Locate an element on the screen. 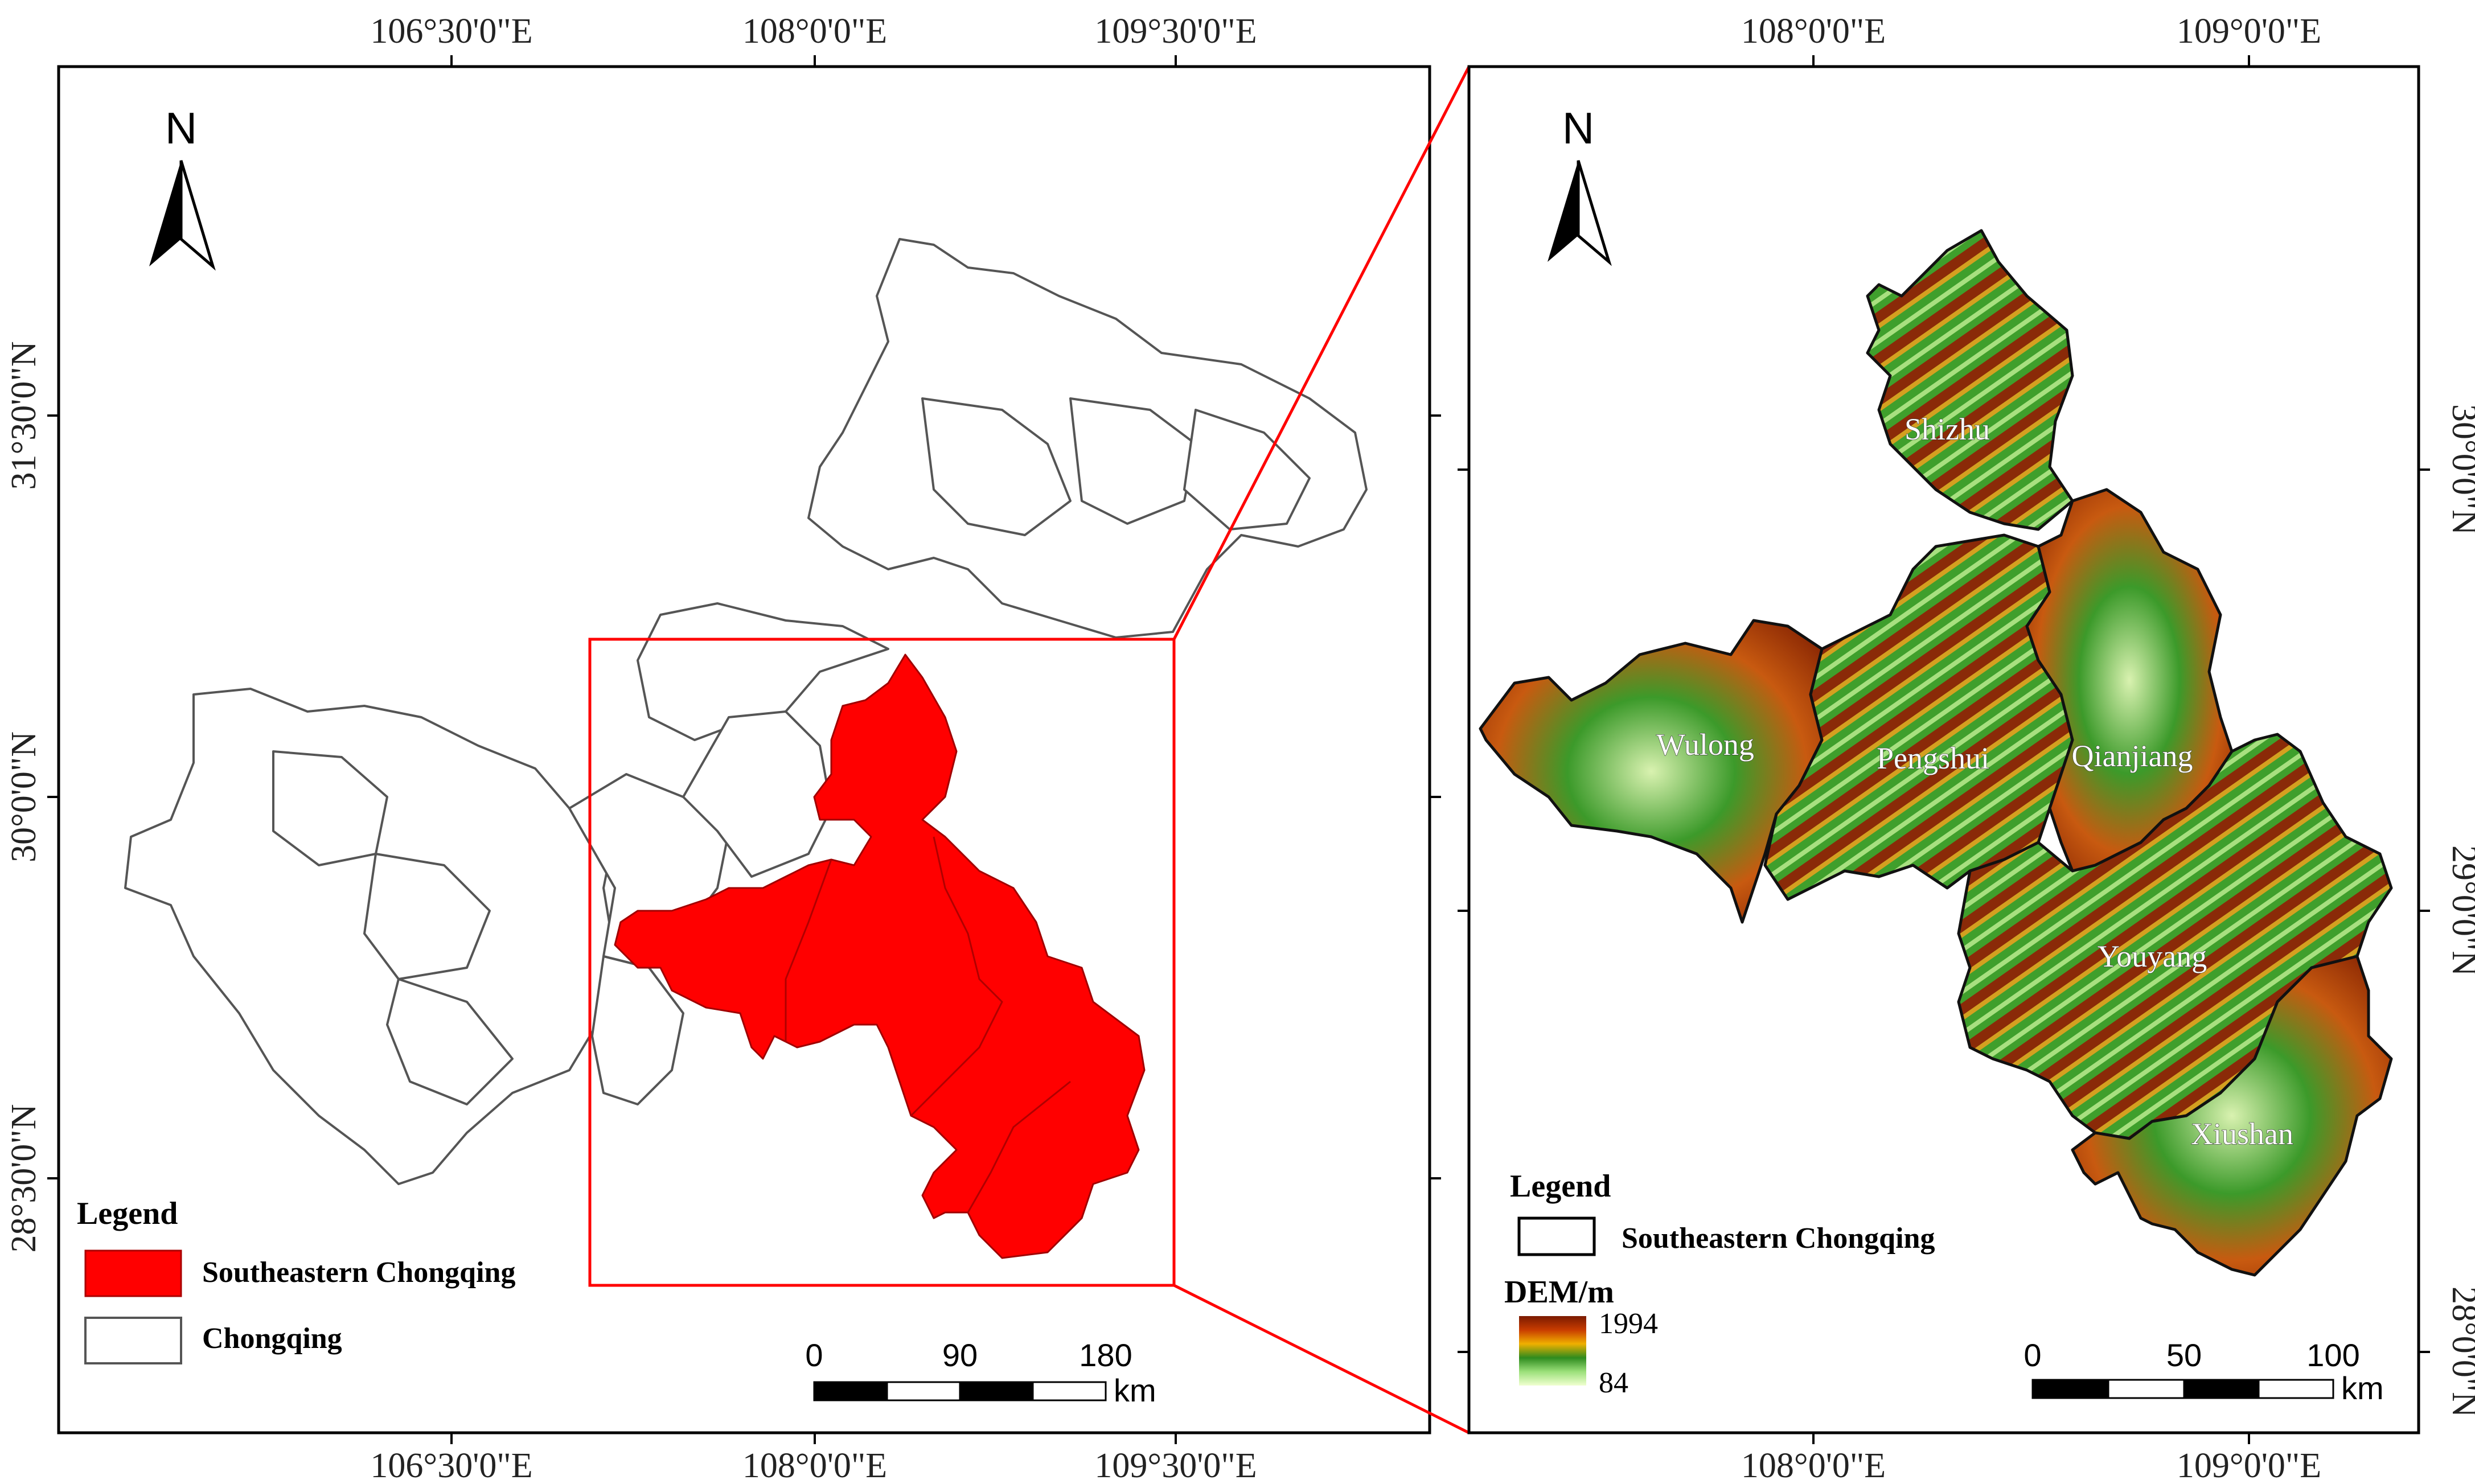  left-scale-tick-0: 0 is located at coordinates (814, 1355).